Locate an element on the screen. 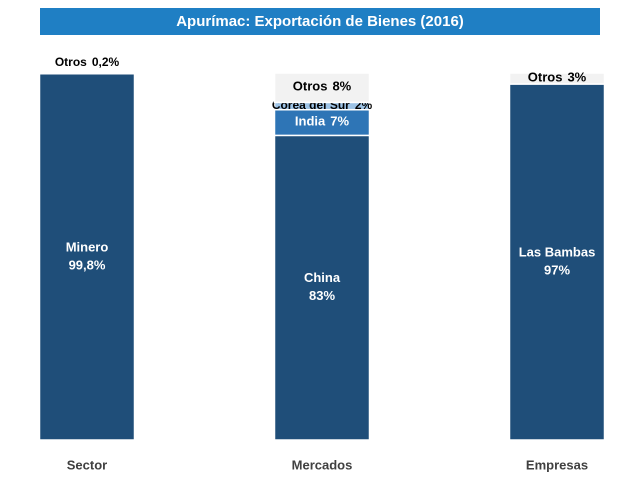 The width and height of the screenshot is (631, 490). x-tick-label: Sector is located at coordinates (87, 464).